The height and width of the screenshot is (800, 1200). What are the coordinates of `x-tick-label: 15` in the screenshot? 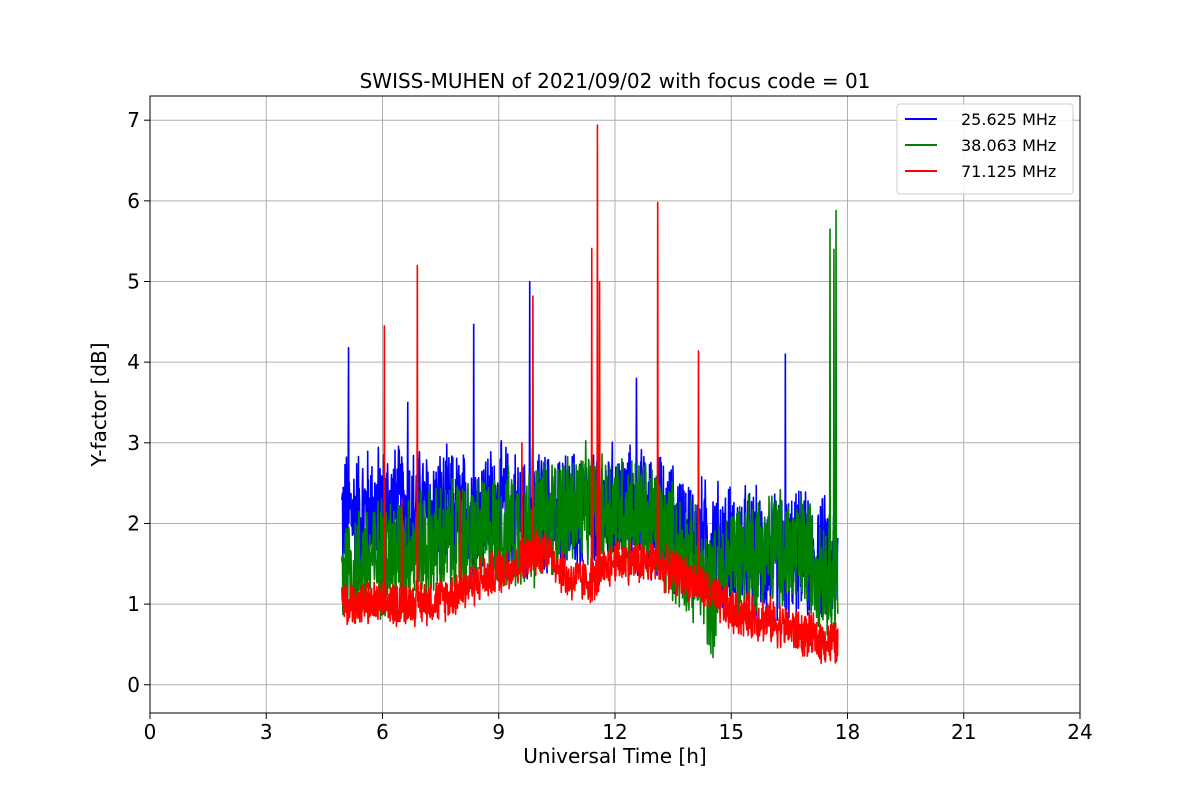 It's located at (731, 732).